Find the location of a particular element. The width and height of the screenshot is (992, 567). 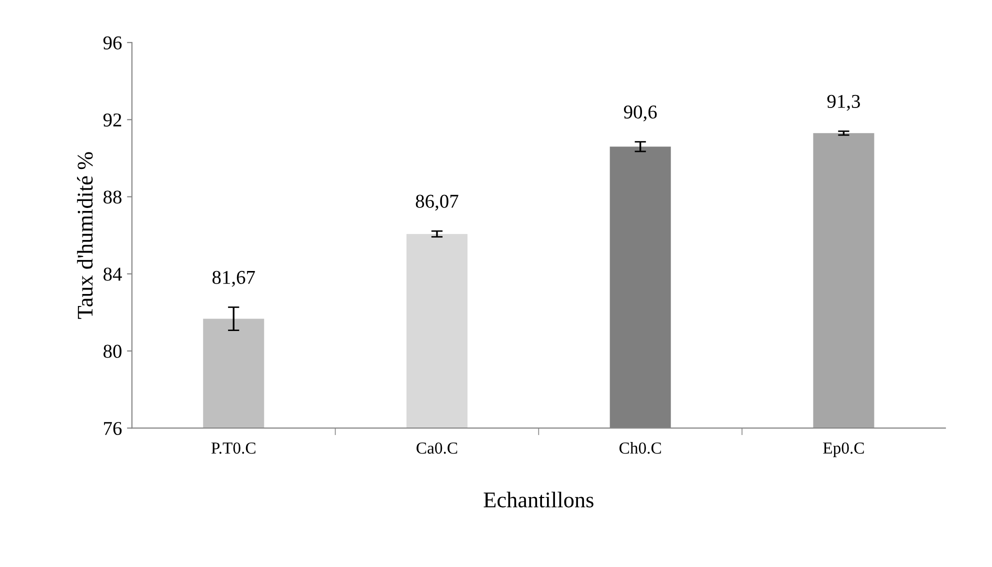

x-tick-label: Ep0.C is located at coordinates (843, 450).